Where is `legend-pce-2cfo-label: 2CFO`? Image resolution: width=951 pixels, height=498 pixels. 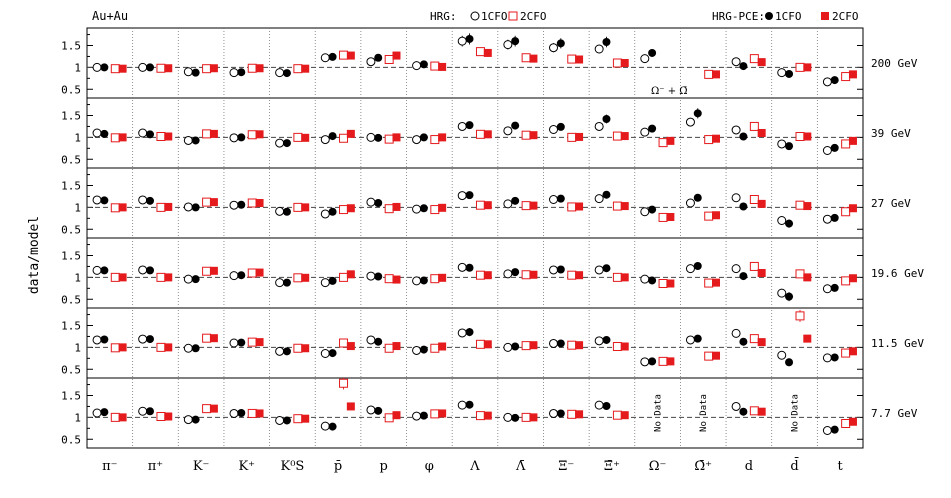
legend-pce-2cfo-label: 2CFO is located at coordinates (845, 16).